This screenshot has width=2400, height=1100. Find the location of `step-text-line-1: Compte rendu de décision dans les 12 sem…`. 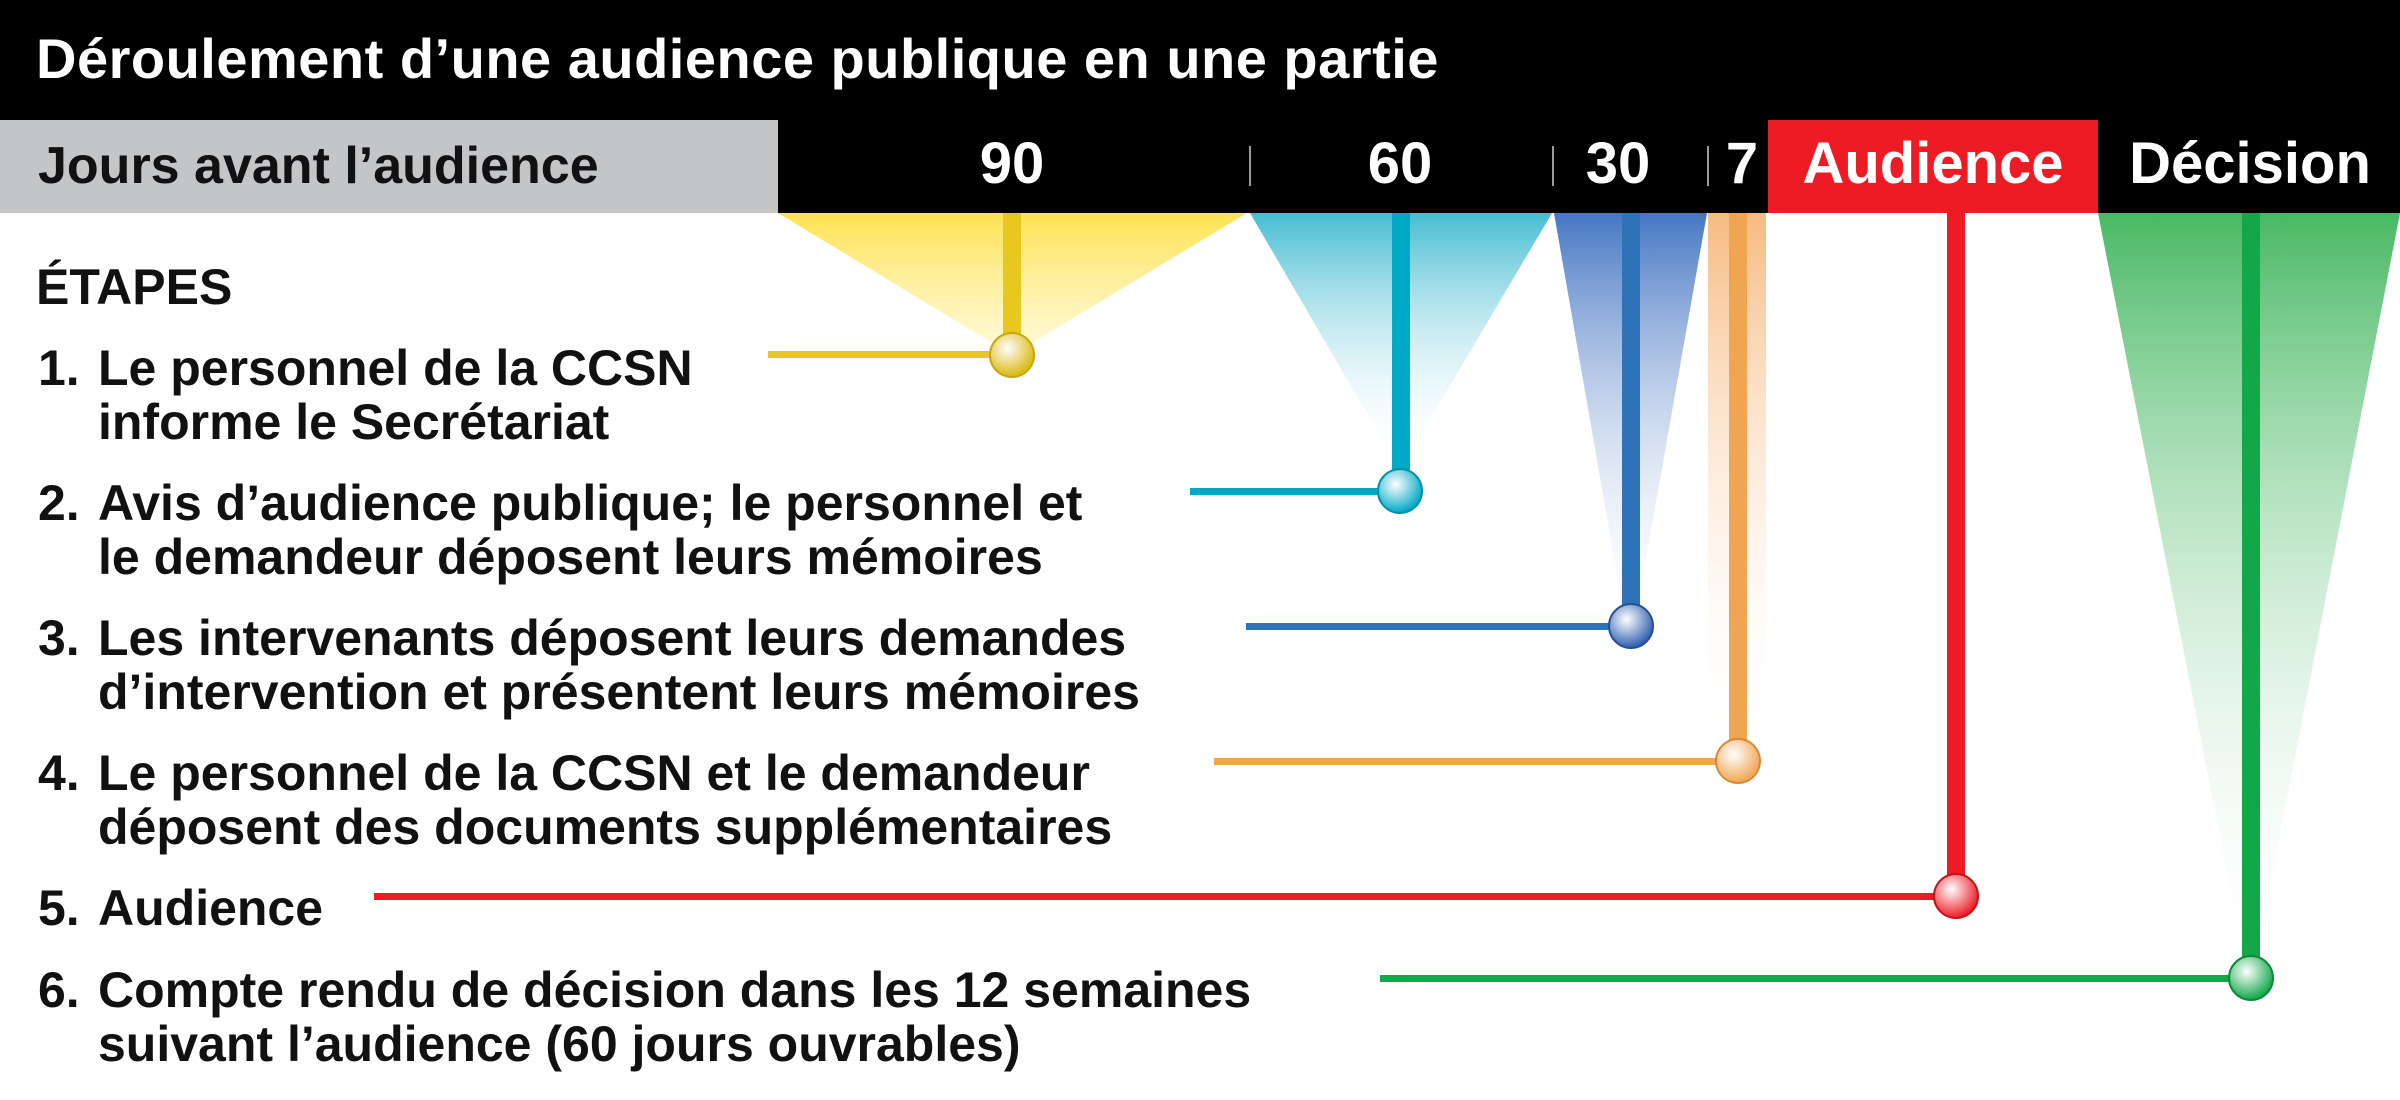

step-text-line-1: Compte rendu de décision dans les 12 sem… is located at coordinates (675, 990).